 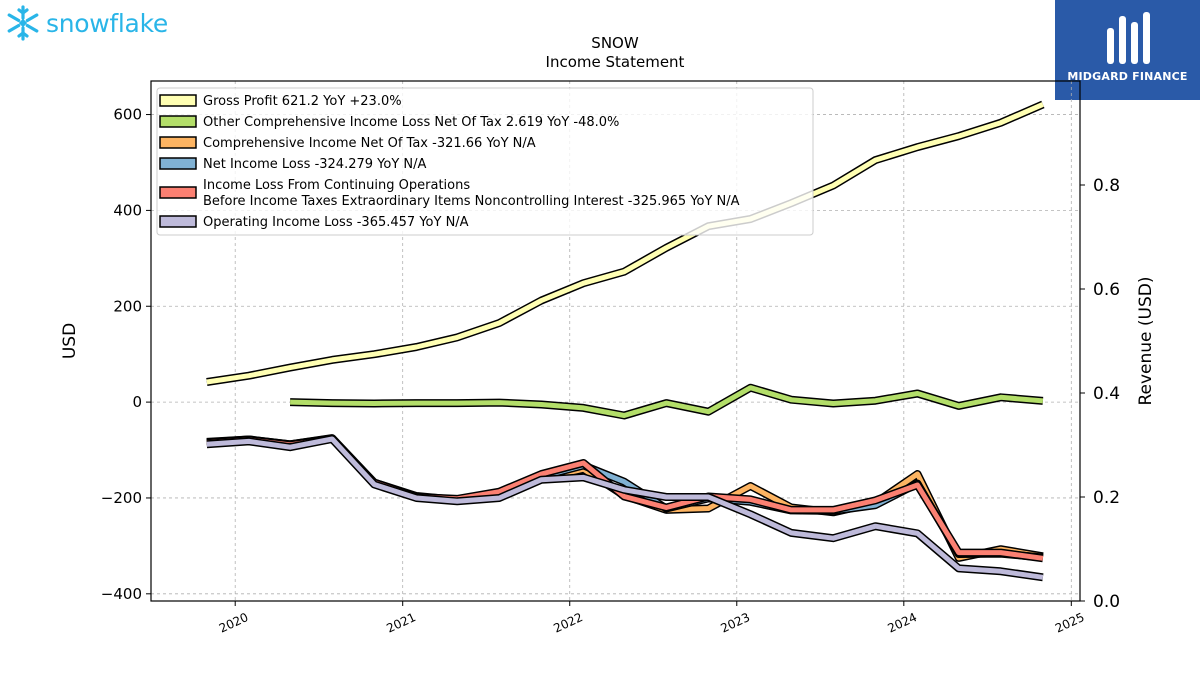 What do you see at coordinates (121, 498) in the screenshot?
I see `y-tick-label: −200` at bounding box center [121, 498].